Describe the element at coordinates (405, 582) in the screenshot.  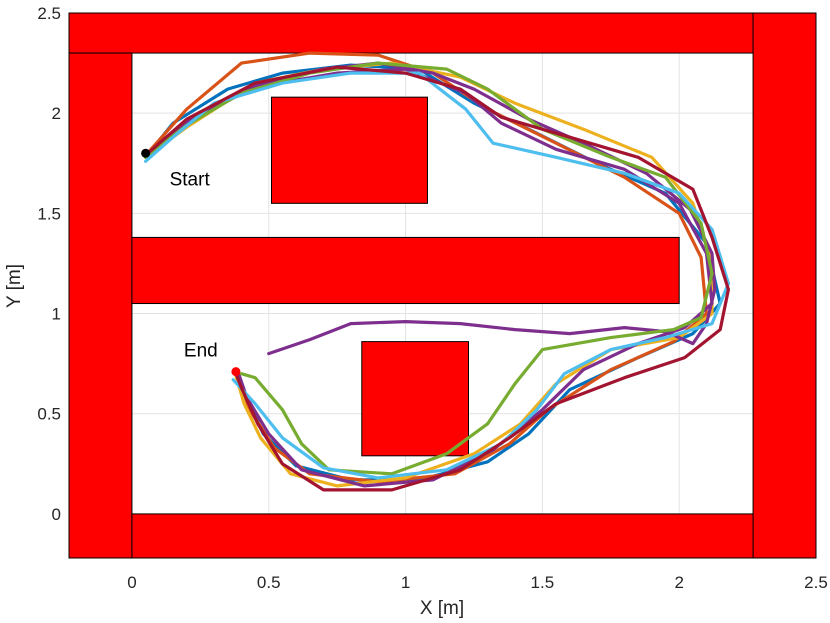
I see `x-tick-label-2: 1` at that location.